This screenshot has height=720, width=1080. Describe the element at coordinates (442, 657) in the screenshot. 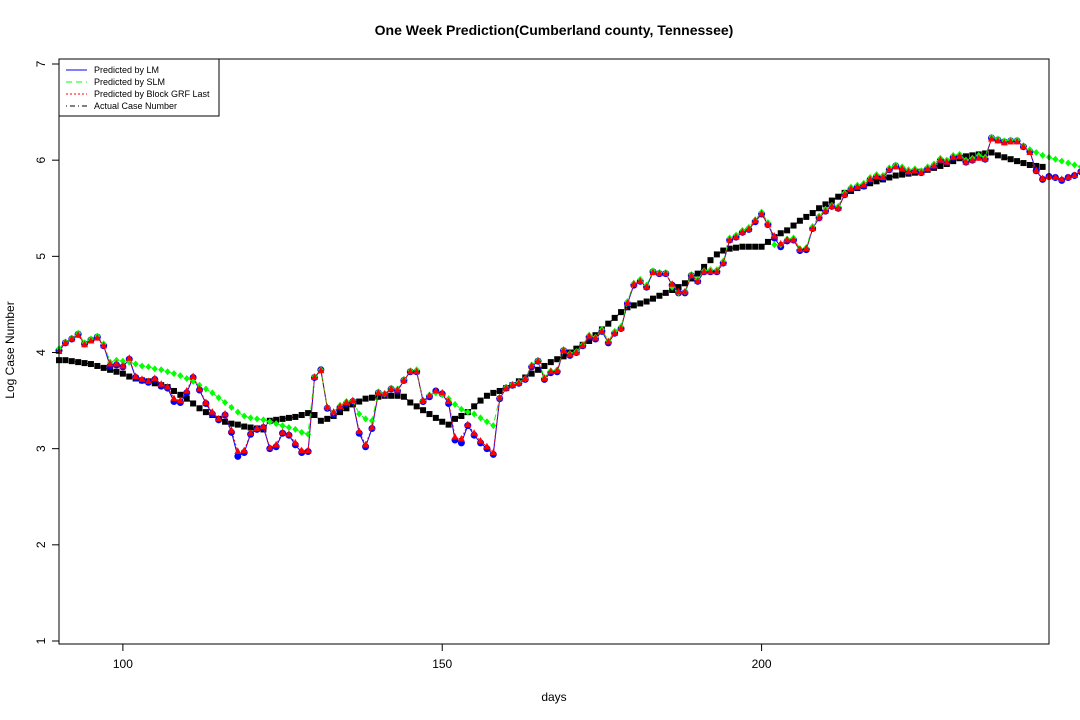

I see `x-axis: 100 150 200` at that location.